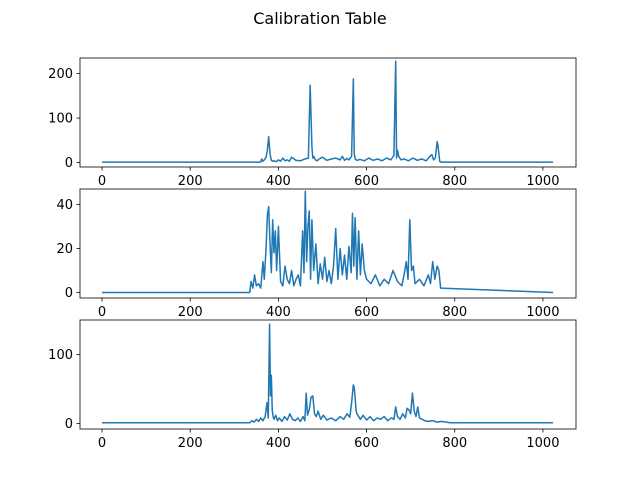 The image size is (640, 480). Describe the element at coordinates (69, 293) in the screenshot. I see `y-tick-label-2-0: 0` at that location.